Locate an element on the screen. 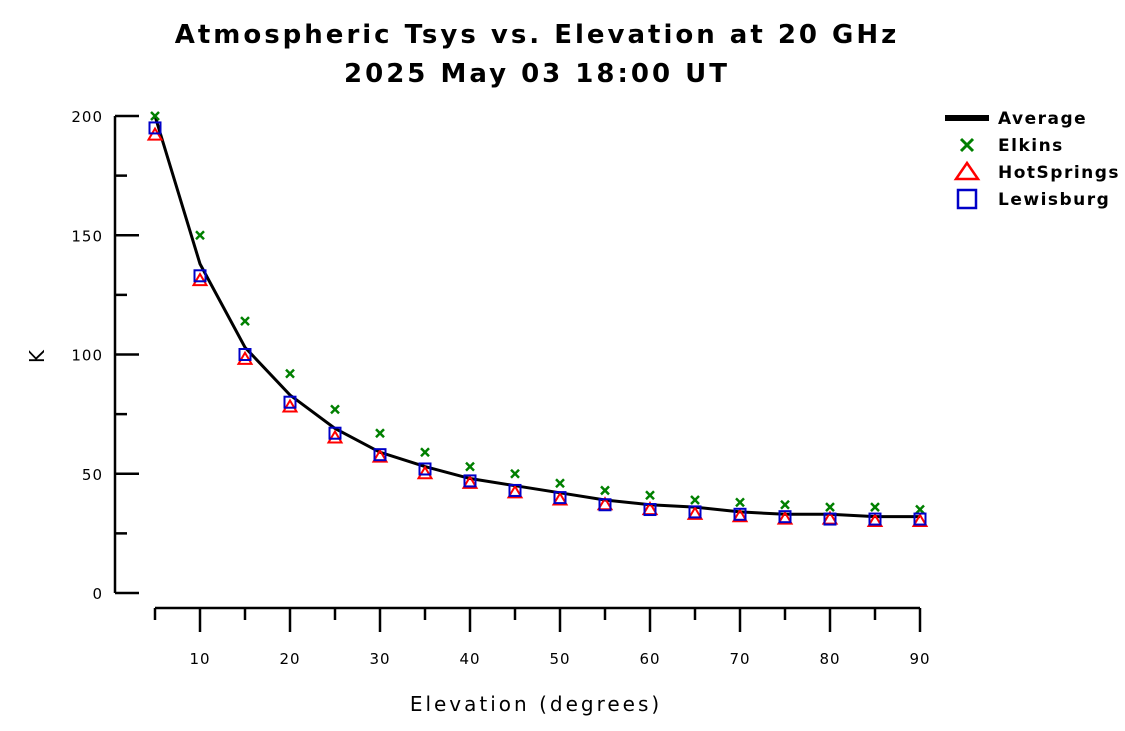 The image size is (1125, 731). legend-swatch-square is located at coordinates (967, 199).